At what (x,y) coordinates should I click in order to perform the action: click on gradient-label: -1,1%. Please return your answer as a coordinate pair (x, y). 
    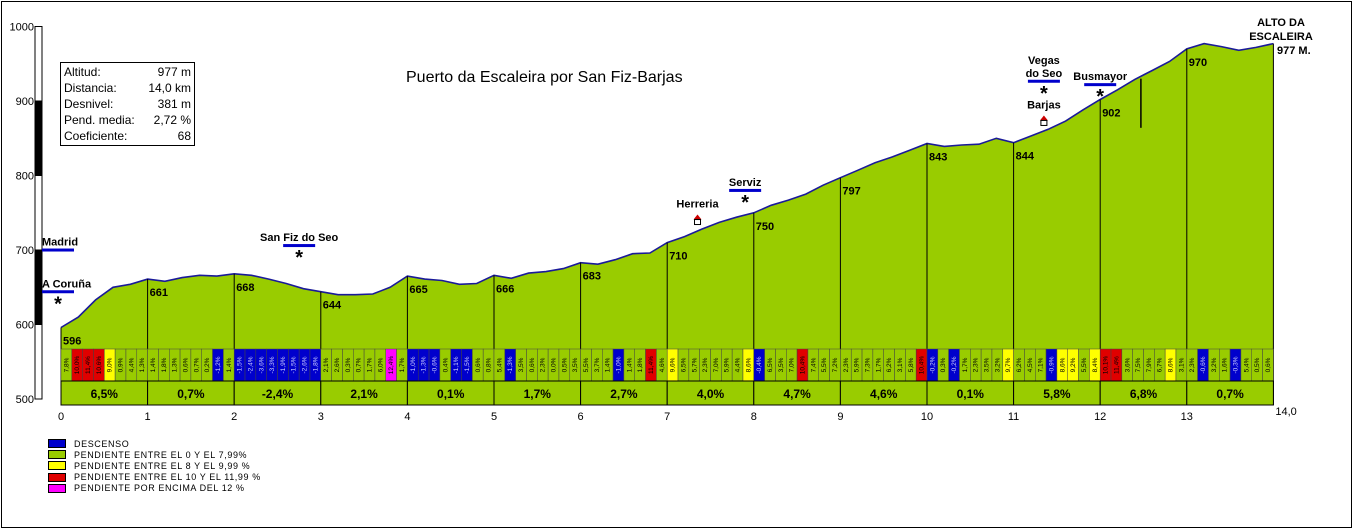
    Looking at the image, I should click on (456, 364).